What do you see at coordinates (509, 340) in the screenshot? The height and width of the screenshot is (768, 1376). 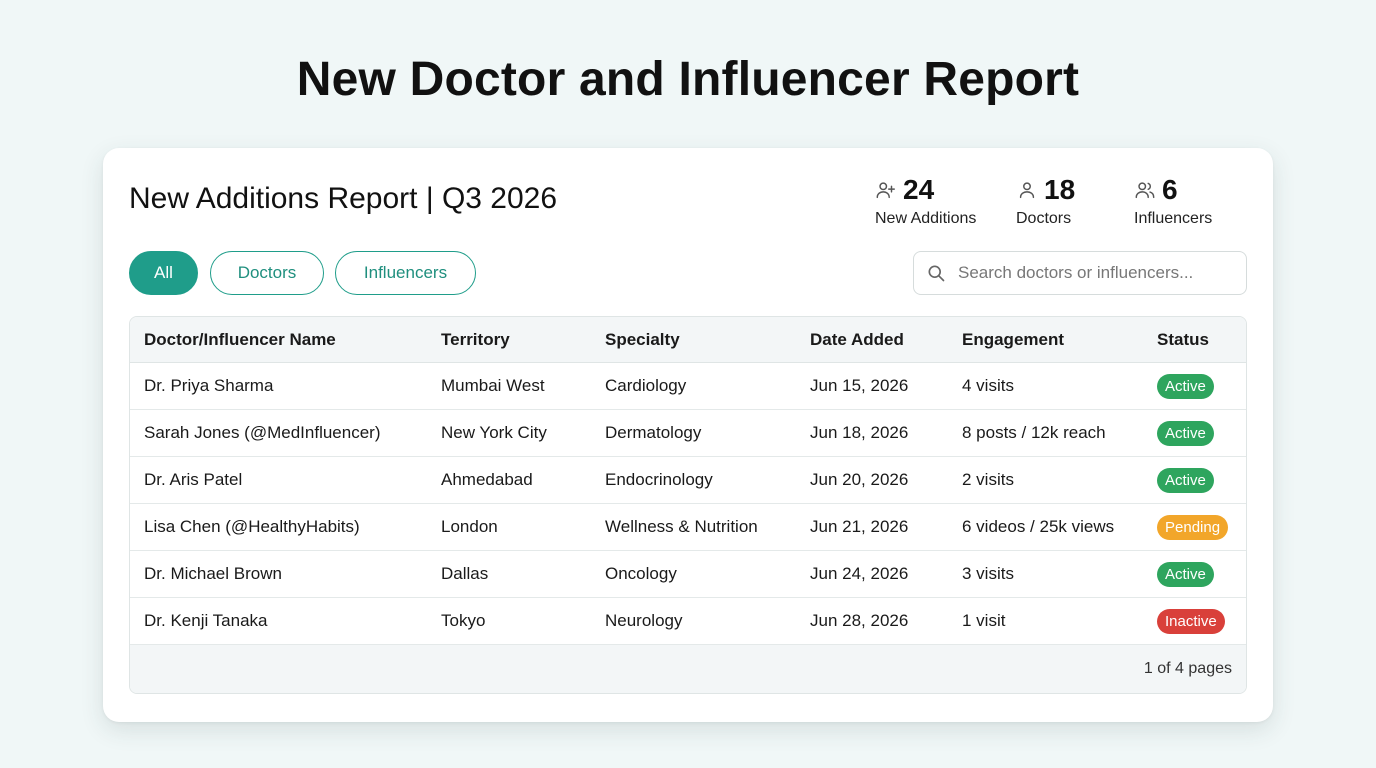 I see `column-header-territory: Territory` at bounding box center [509, 340].